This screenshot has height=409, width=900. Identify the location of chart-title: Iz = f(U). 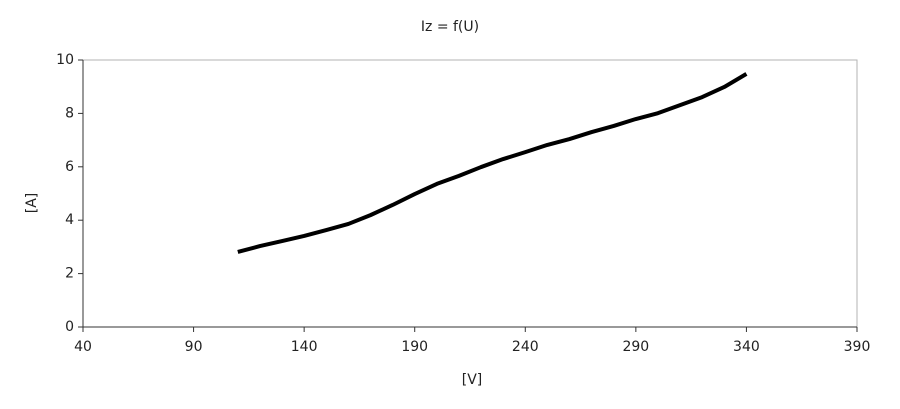
(450, 27).